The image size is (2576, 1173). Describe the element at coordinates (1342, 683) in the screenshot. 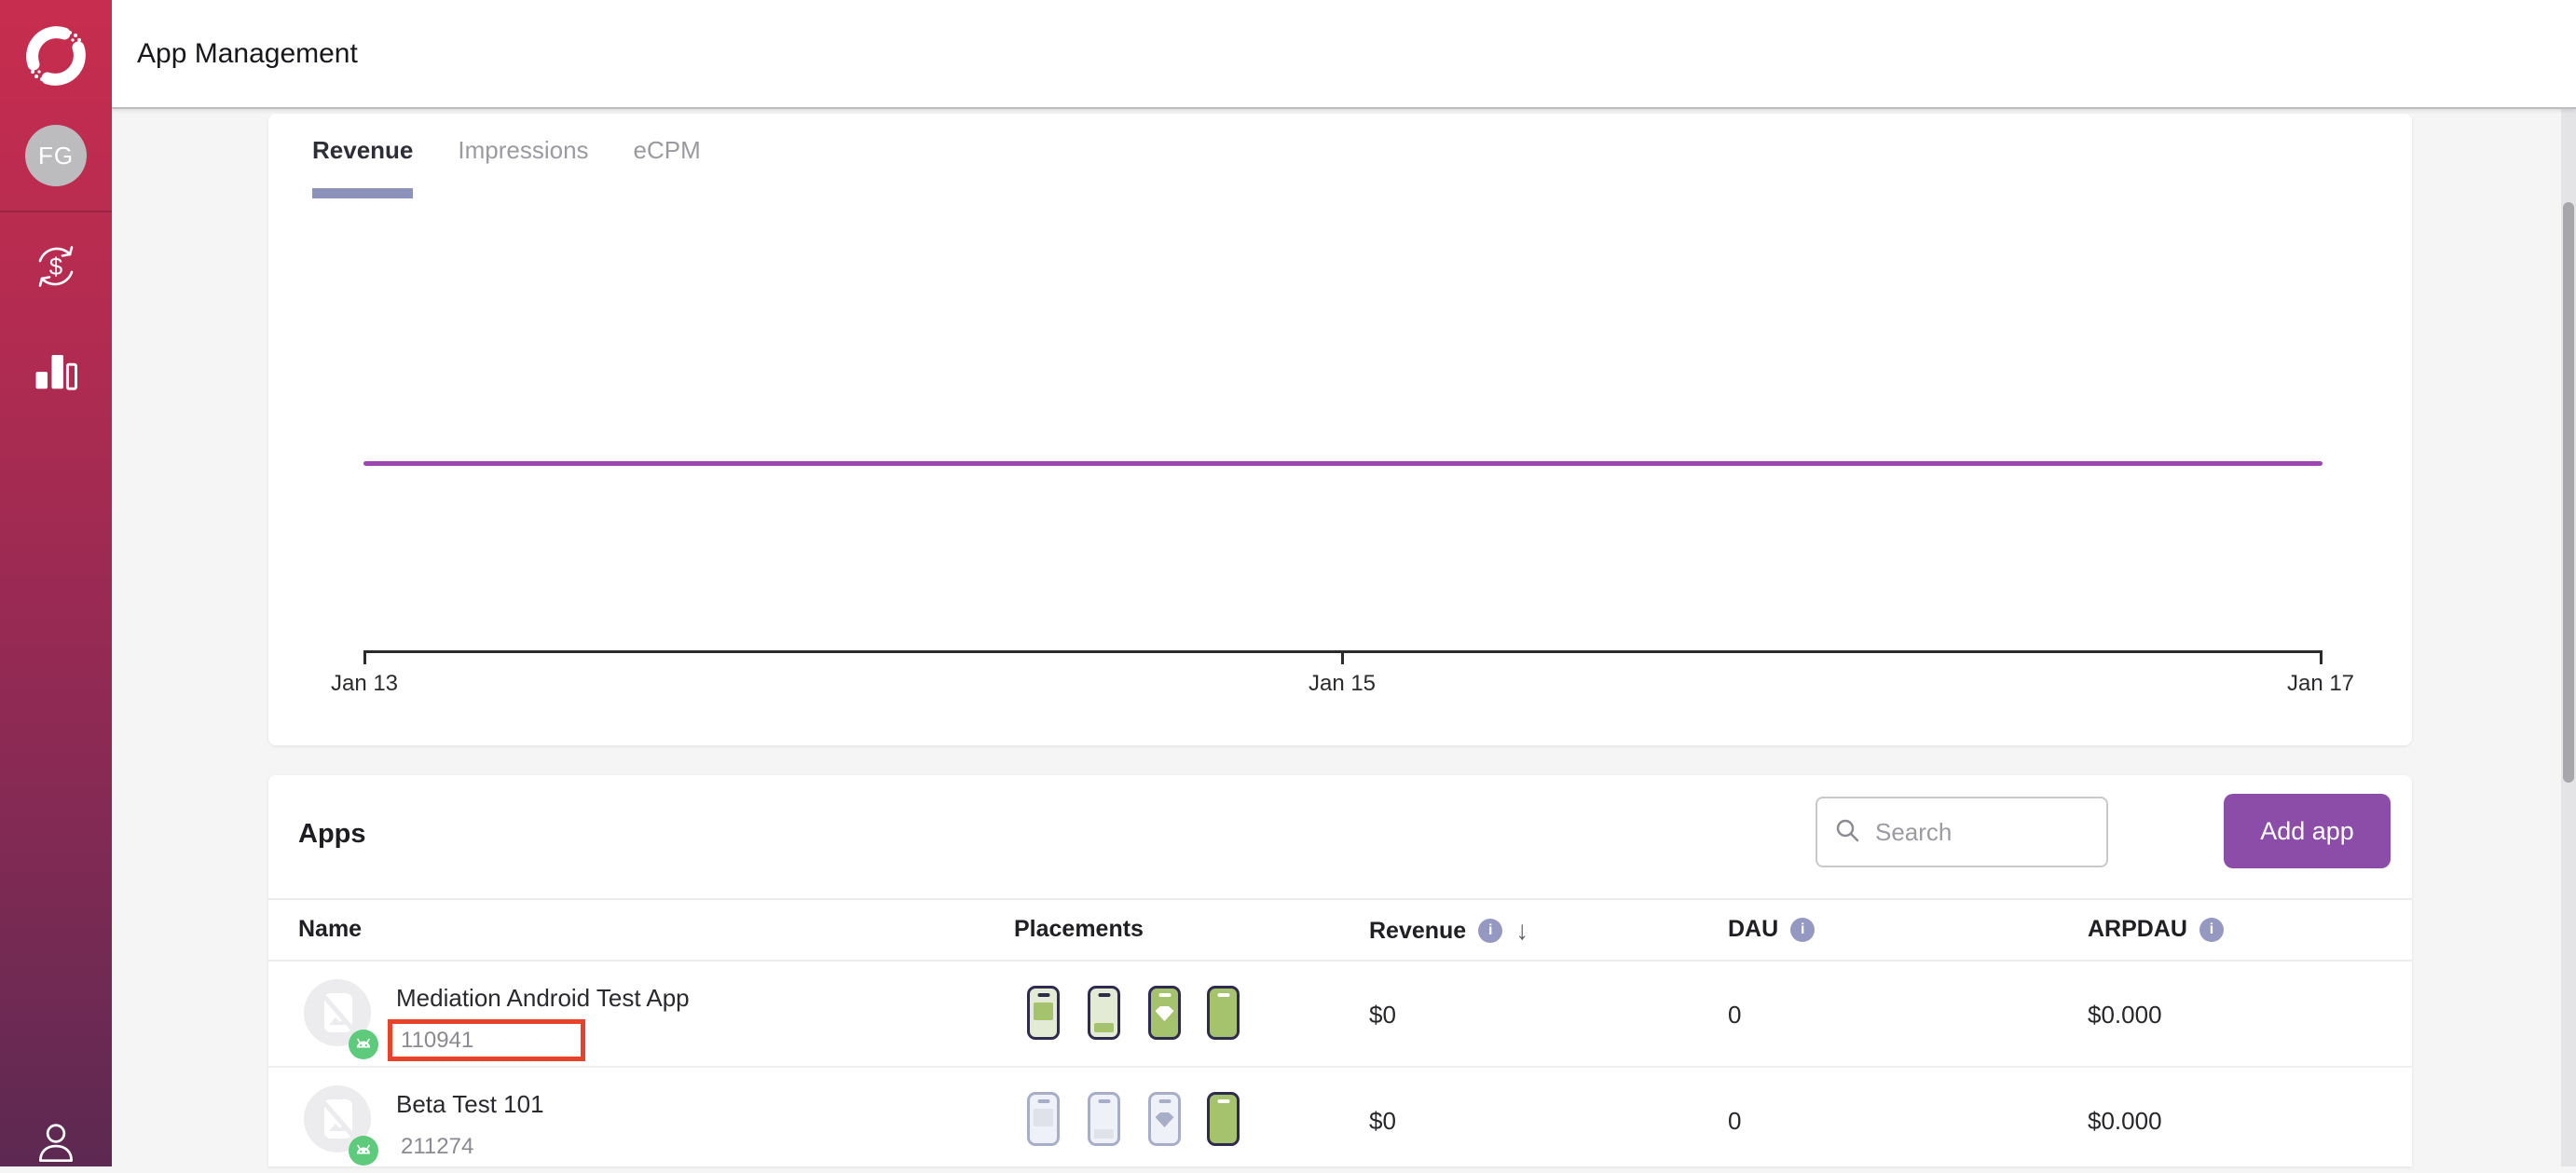

I see `chart-tick-label: Jan 15` at that location.